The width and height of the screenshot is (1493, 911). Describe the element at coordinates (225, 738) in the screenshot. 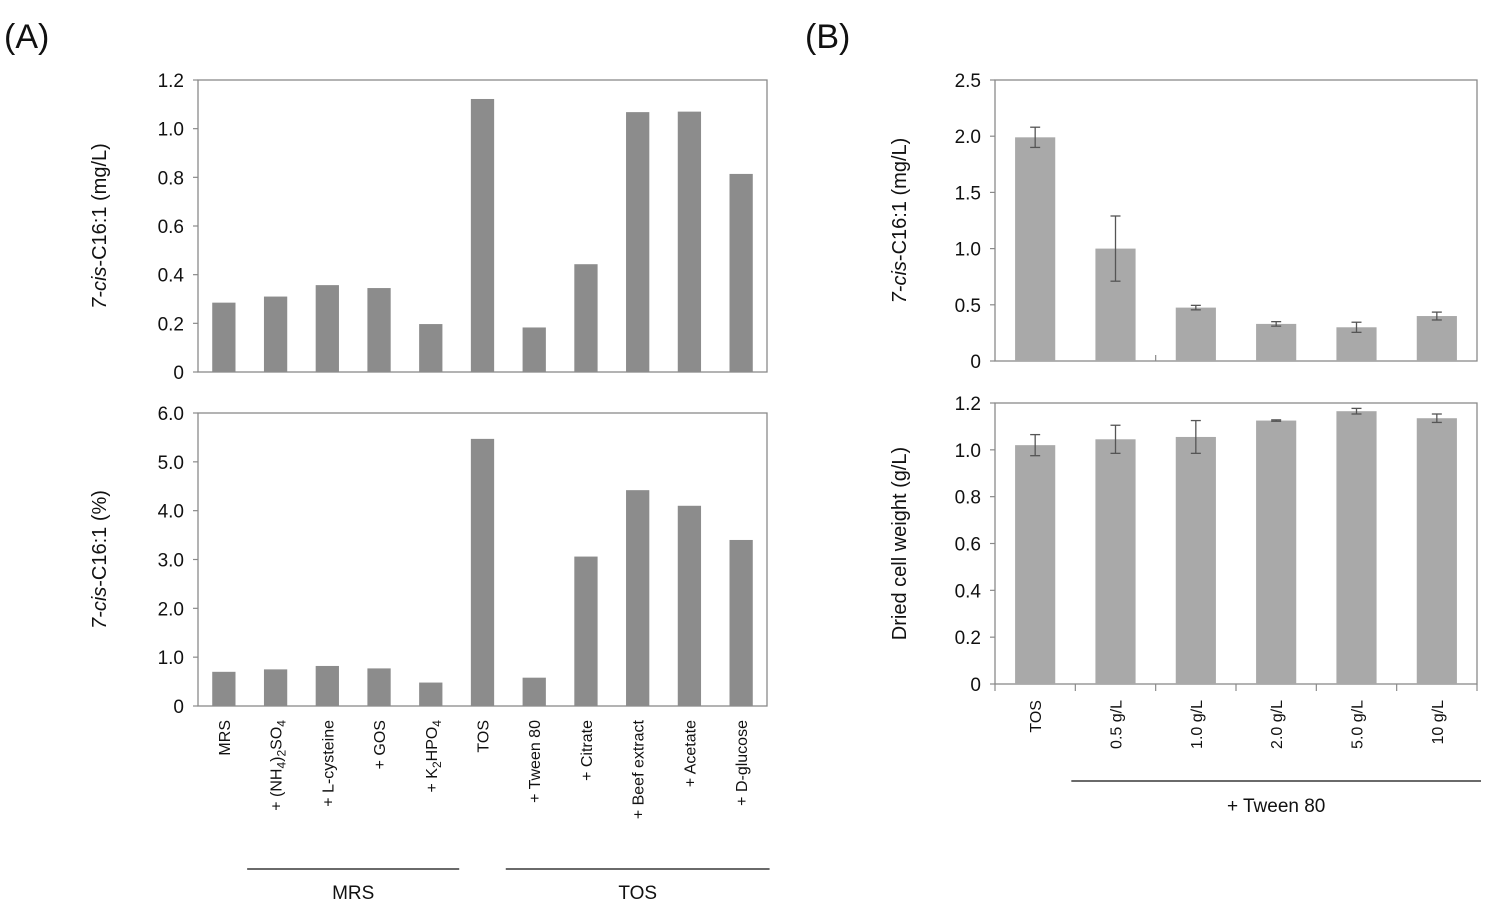

I see `x-tick-label-0: MRS` at that location.